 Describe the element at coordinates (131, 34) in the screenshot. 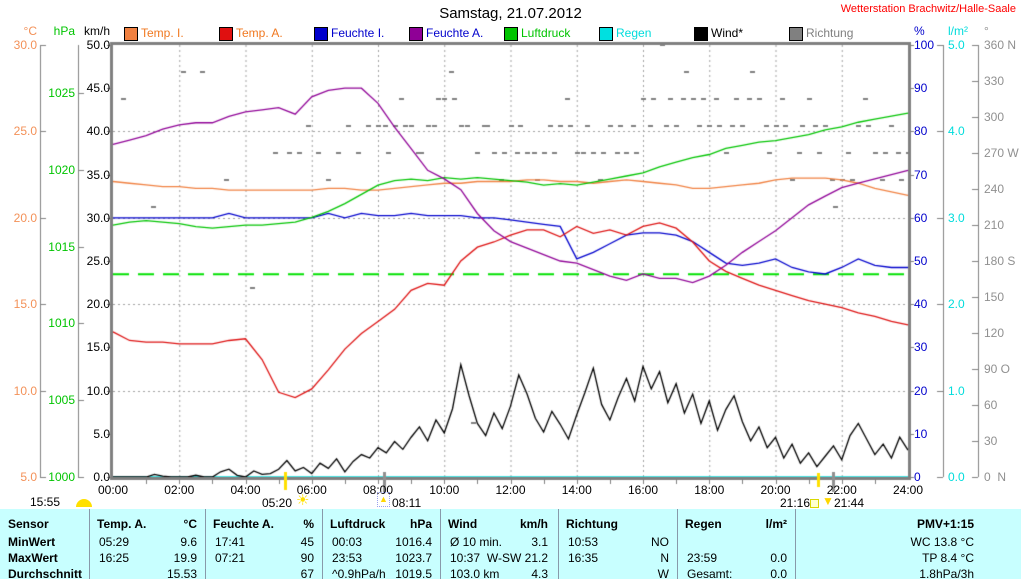

I see `legend-swatch-temp-i-` at that location.